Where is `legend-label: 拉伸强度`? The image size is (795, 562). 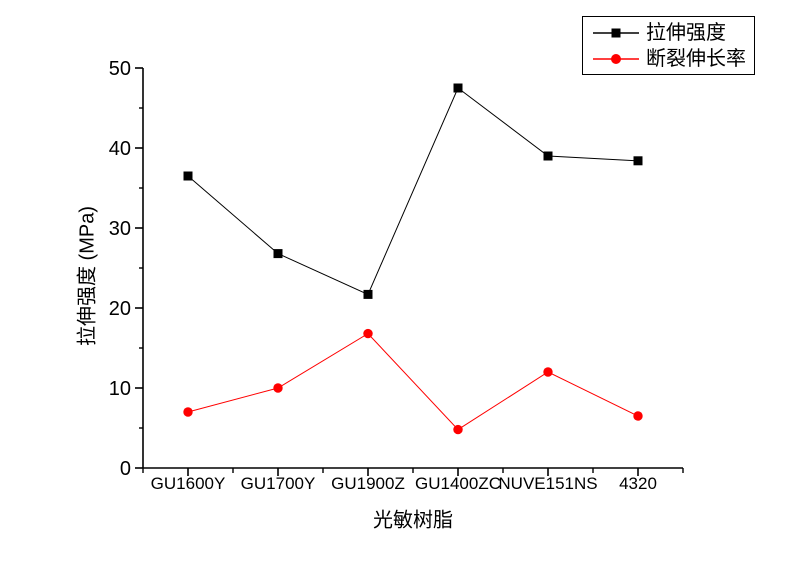
legend-label: 拉伸强度 is located at coordinates (686, 32).